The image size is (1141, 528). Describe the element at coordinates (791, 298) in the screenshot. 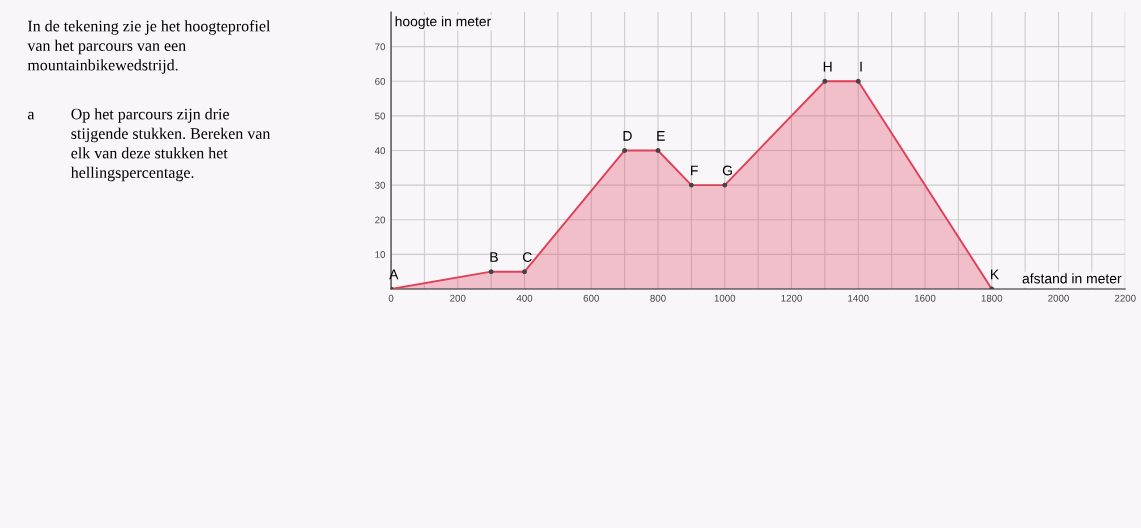

I see `x-tick-label: 1200` at that location.